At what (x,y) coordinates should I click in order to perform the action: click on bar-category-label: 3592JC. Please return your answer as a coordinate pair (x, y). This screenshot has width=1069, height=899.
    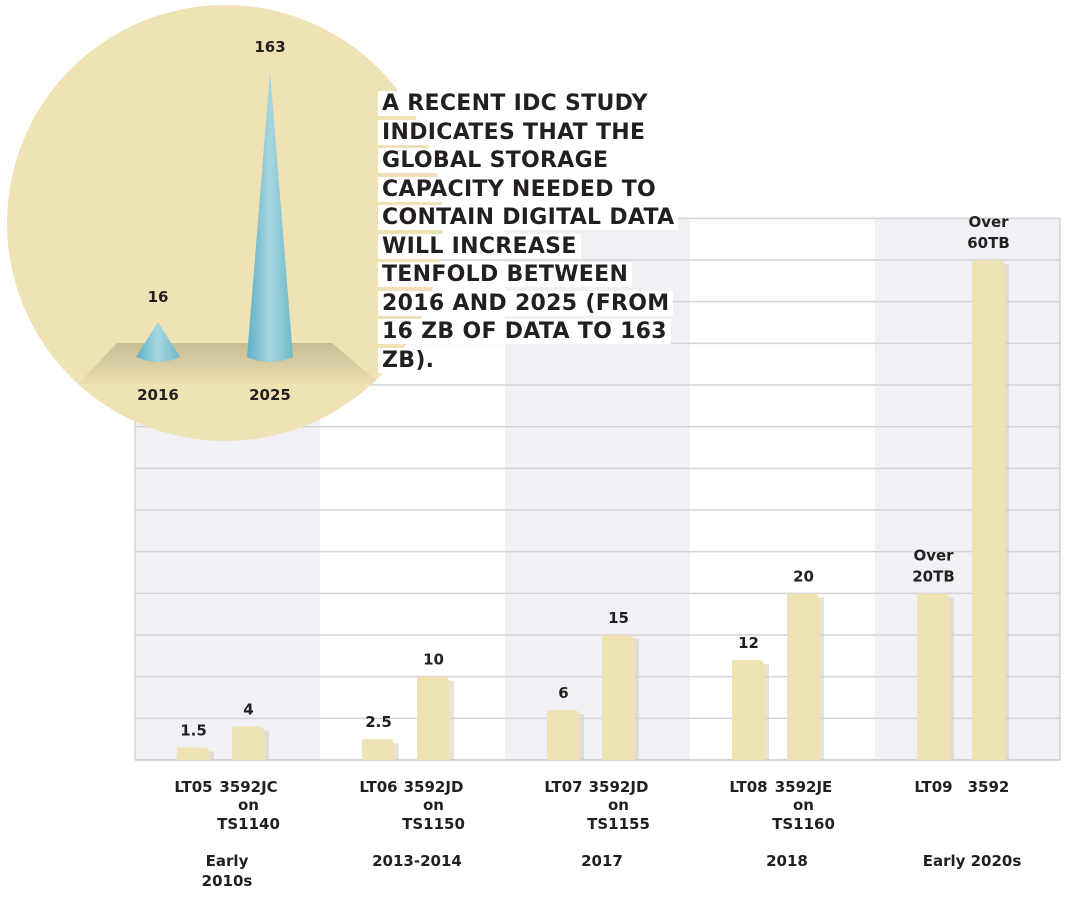
    Looking at the image, I should click on (248, 787).